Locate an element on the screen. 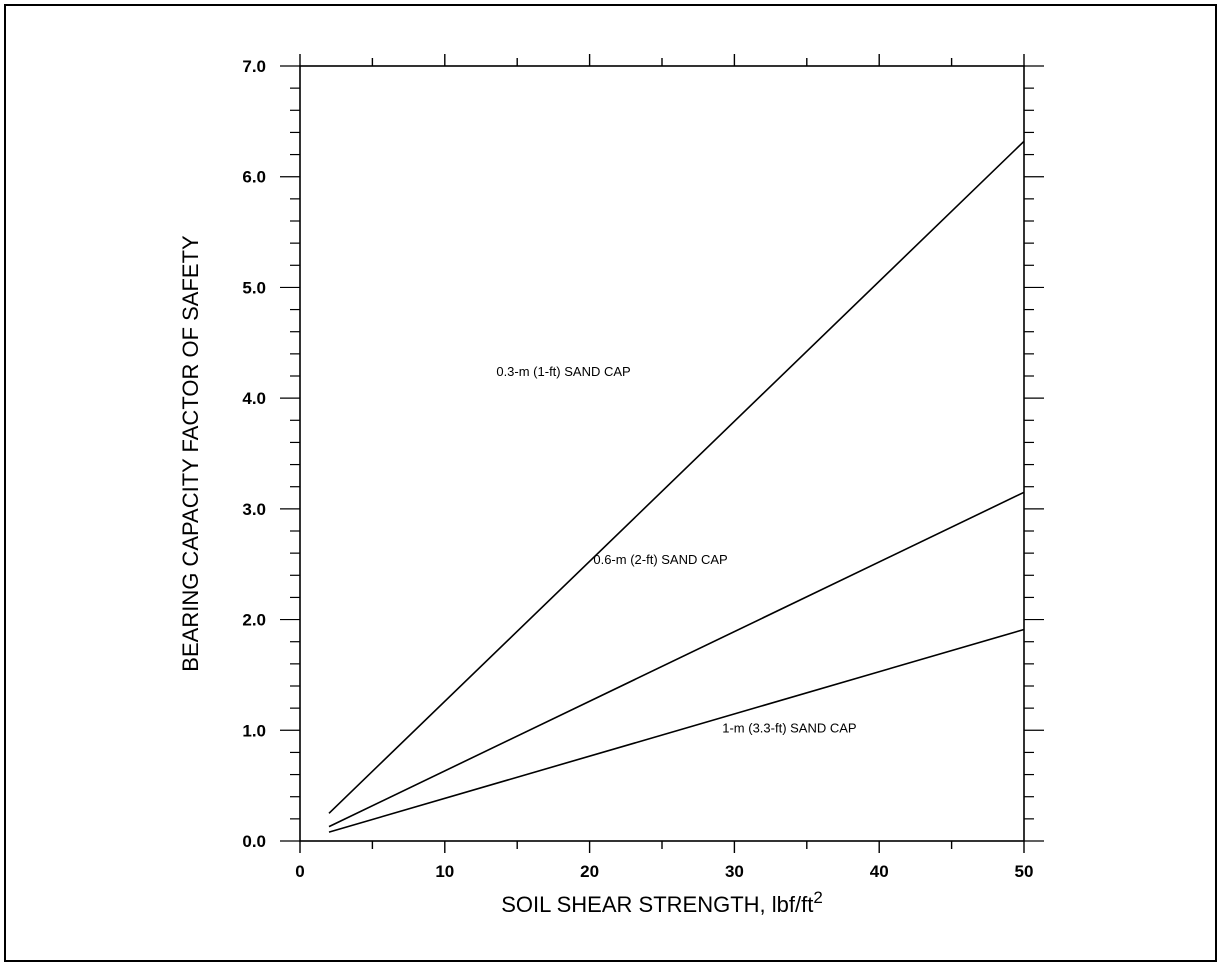 The height and width of the screenshot is (968, 1223). series-annotation: 0.6-m (2-ft) SAND CAP is located at coordinates (660, 559).